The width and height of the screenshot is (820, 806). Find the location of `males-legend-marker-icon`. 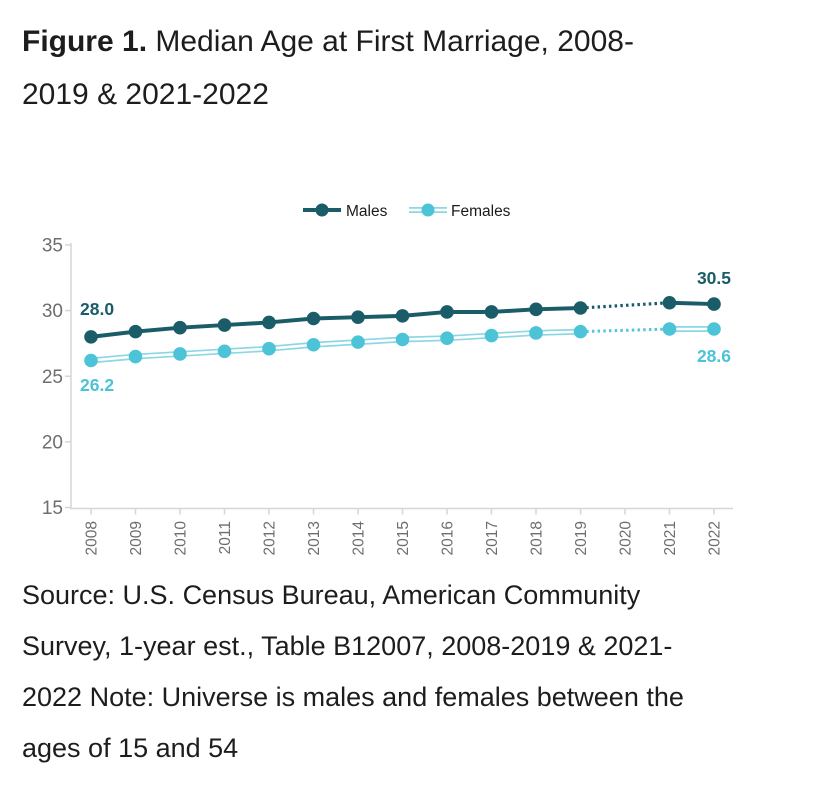

males-legend-marker-icon is located at coordinates (322, 210).